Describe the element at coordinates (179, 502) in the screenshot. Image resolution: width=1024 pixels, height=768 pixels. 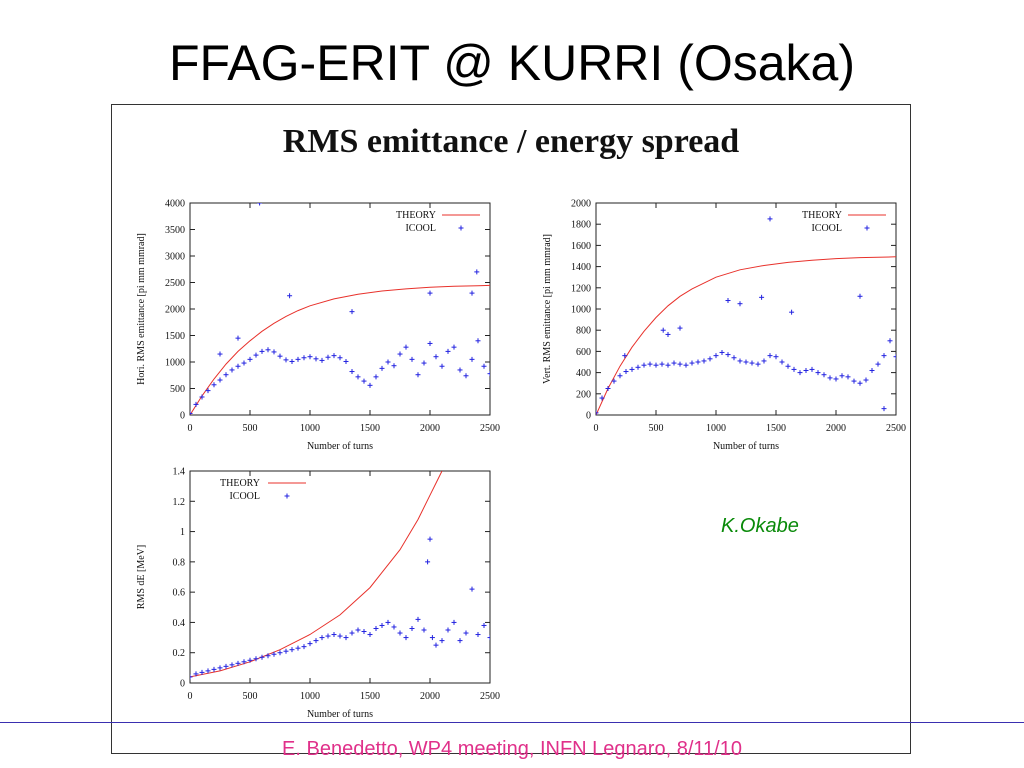
I see `y-tick-label: 1.2` at that location.